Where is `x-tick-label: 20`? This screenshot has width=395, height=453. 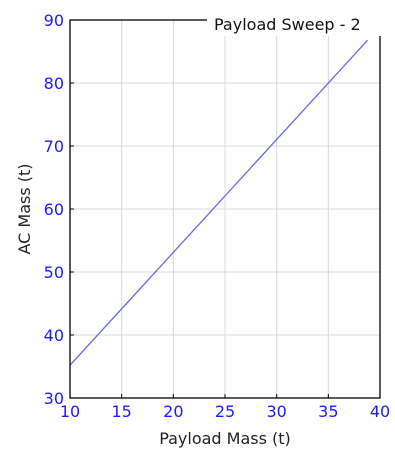 x-tick-label: 20 is located at coordinates (173, 411).